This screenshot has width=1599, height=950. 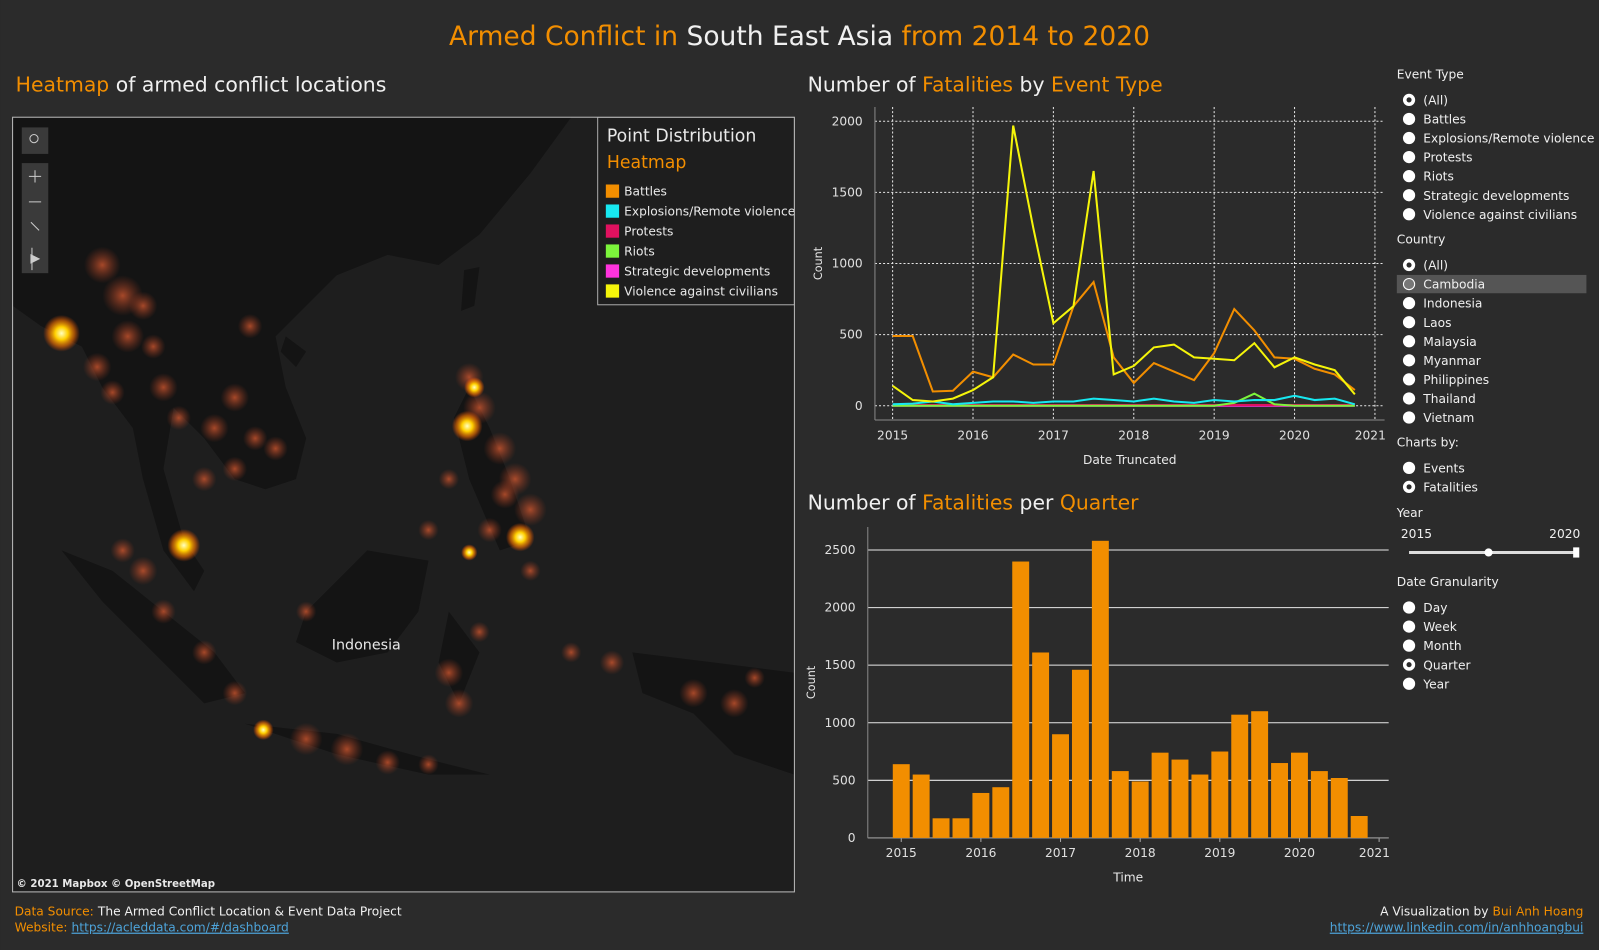 I want to click on radio-label: Cambodia, so click(x=1454, y=285).